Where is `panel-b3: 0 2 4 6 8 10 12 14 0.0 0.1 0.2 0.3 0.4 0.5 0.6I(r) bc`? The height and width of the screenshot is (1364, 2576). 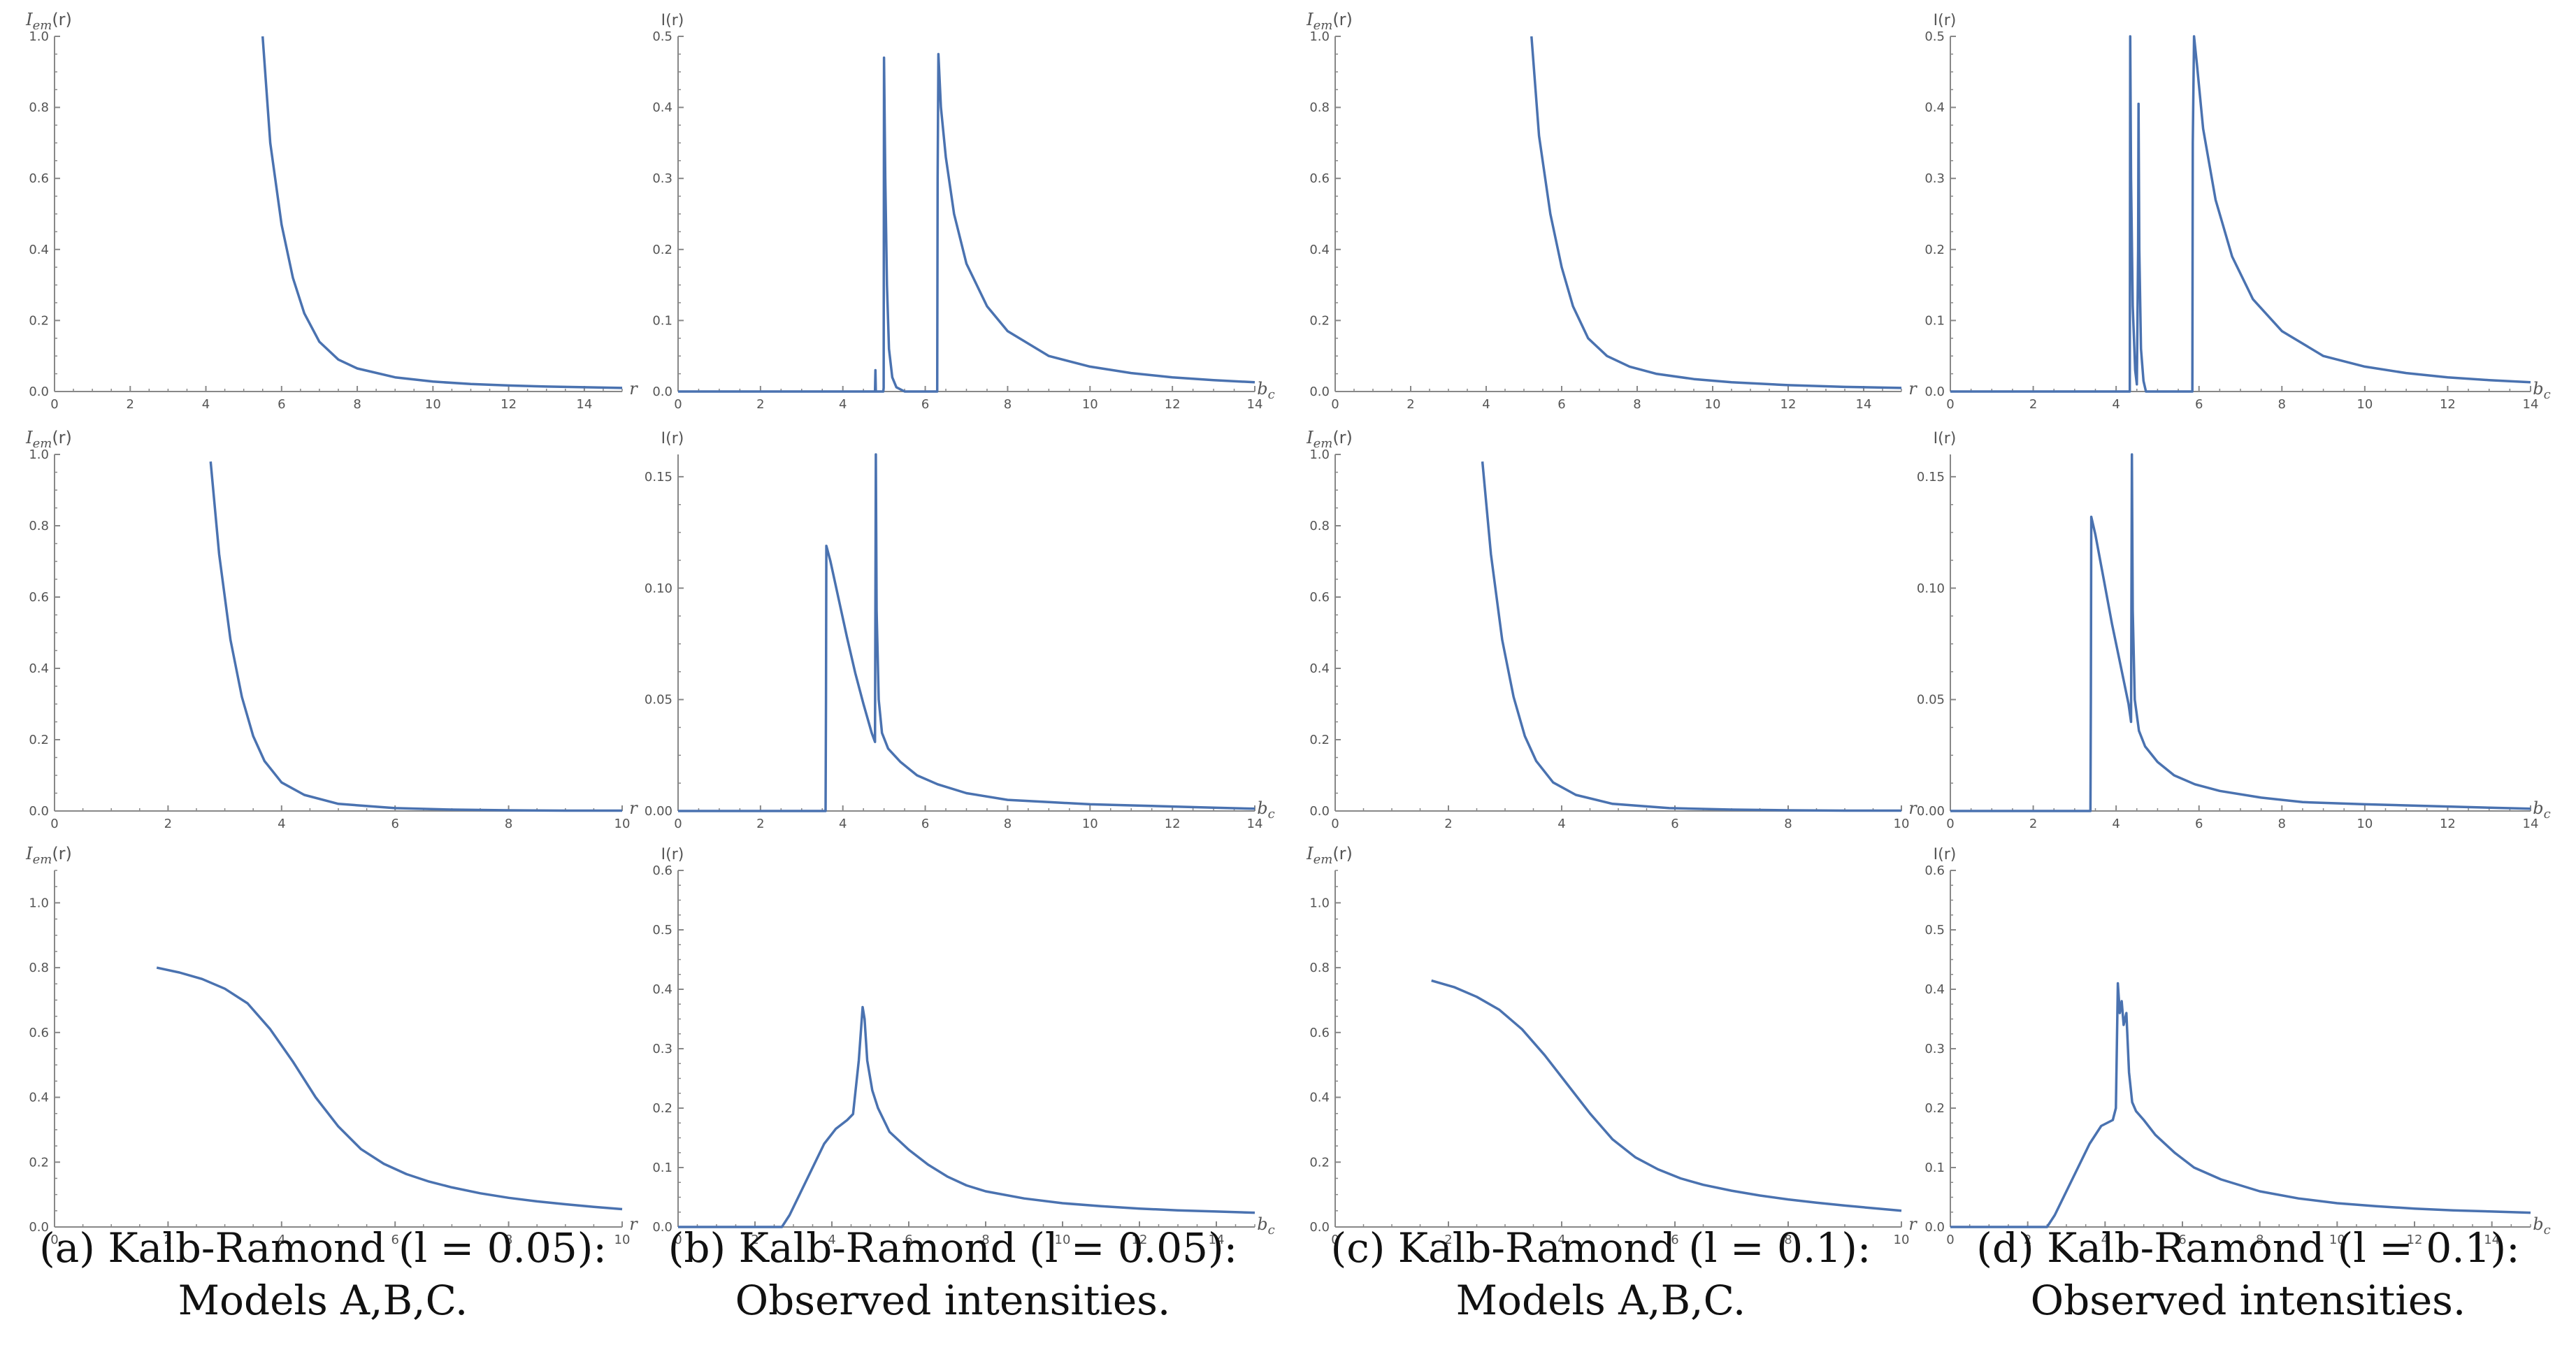
panel-b3: 0 2 4 6 8 10 12 14 0.0 0.1 0.2 0.3 0.4 0.5 0.6I(r) bc is located at coordinates (963, 1046).